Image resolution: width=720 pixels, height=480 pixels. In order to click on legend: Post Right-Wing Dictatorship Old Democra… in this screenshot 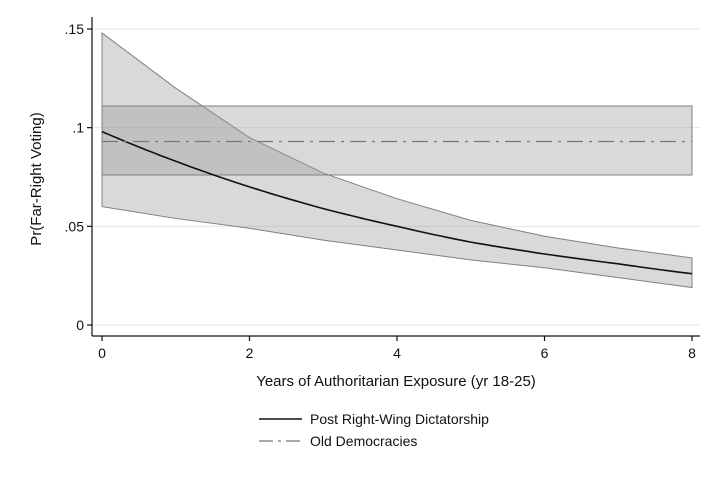, I will do `click(374, 430)`.